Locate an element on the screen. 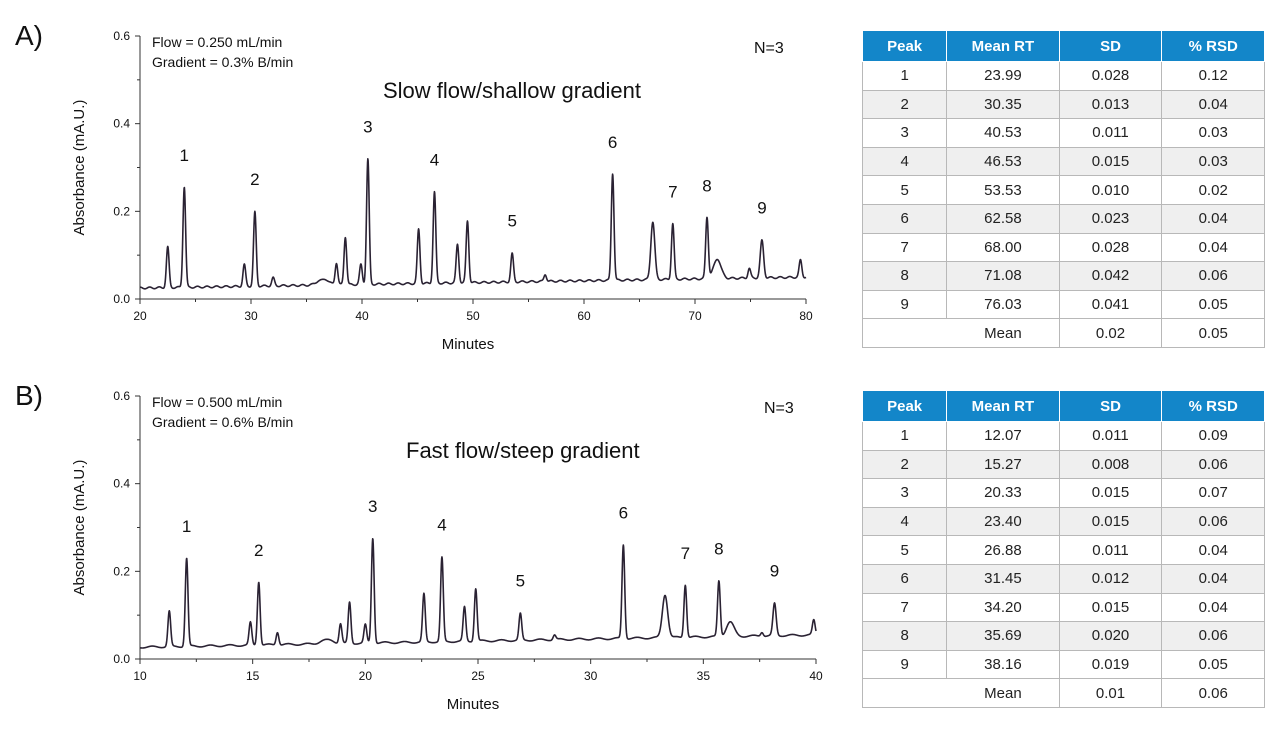 The width and height of the screenshot is (1280, 734). chart-subtitle: Fast flow/steep gradient is located at coordinates (523, 450).